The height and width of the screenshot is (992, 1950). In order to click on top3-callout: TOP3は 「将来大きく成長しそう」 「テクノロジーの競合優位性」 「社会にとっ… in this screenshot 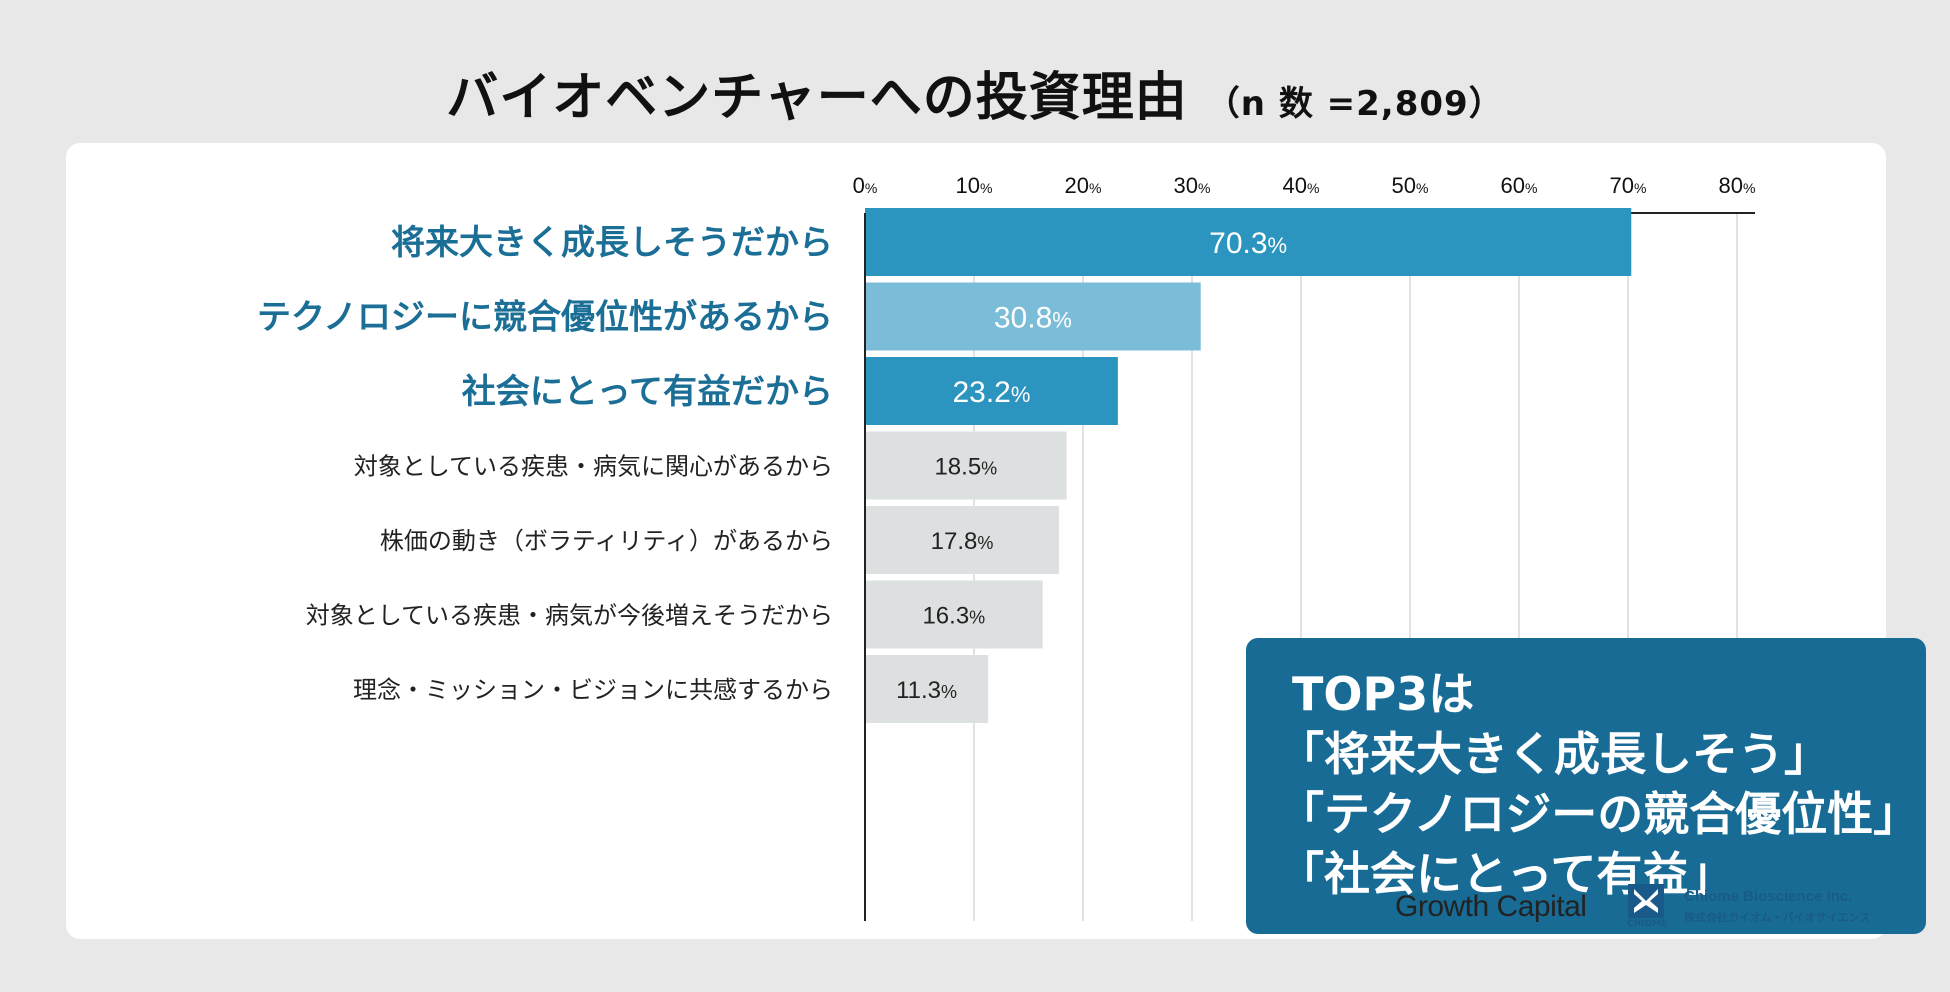, I will do `click(1586, 786)`.